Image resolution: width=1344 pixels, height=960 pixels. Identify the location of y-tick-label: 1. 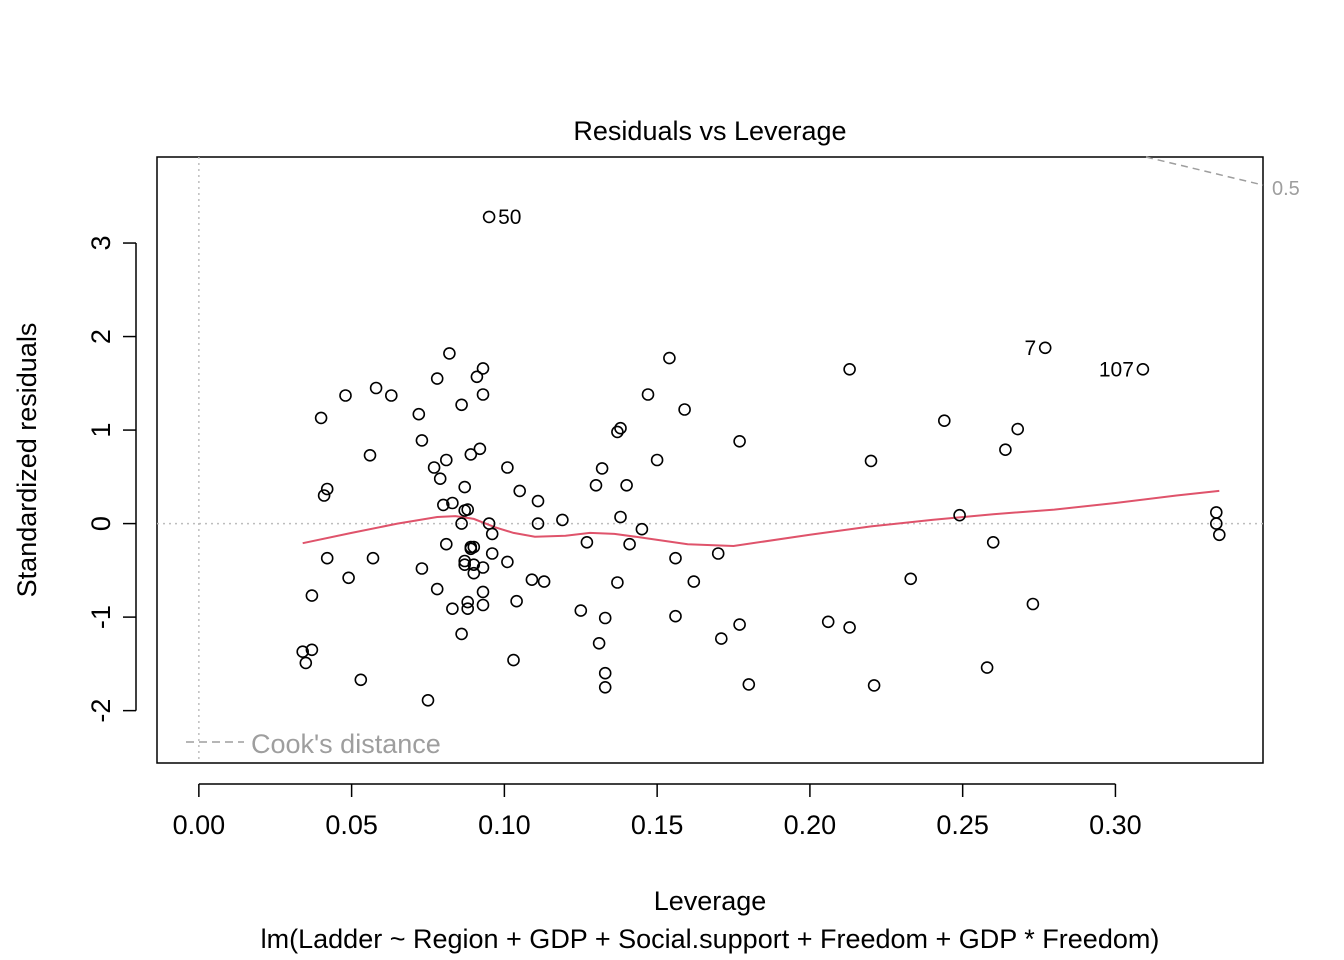
(101, 430).